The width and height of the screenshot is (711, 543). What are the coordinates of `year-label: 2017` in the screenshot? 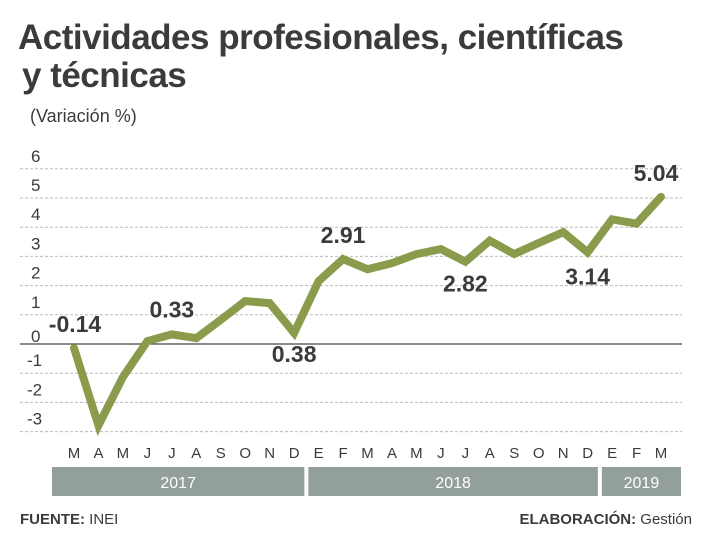 It's located at (178, 483).